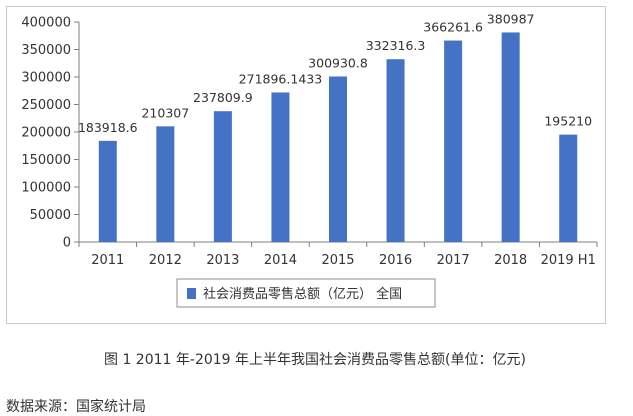 This screenshot has width=633, height=416. I want to click on x-tick-label: 2014, so click(280, 260).